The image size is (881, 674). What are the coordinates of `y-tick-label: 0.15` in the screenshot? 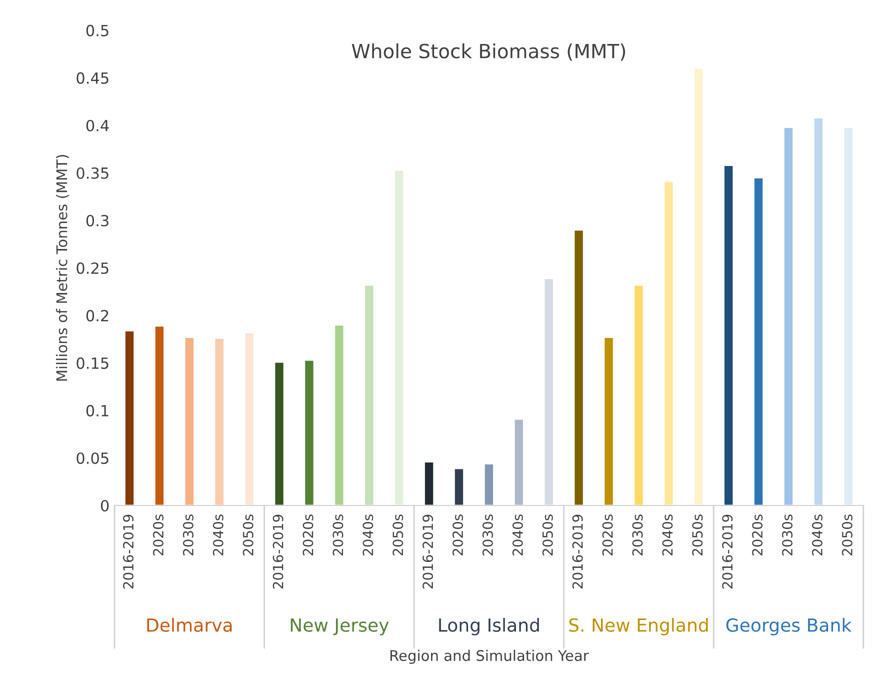 It's located at (92, 363).